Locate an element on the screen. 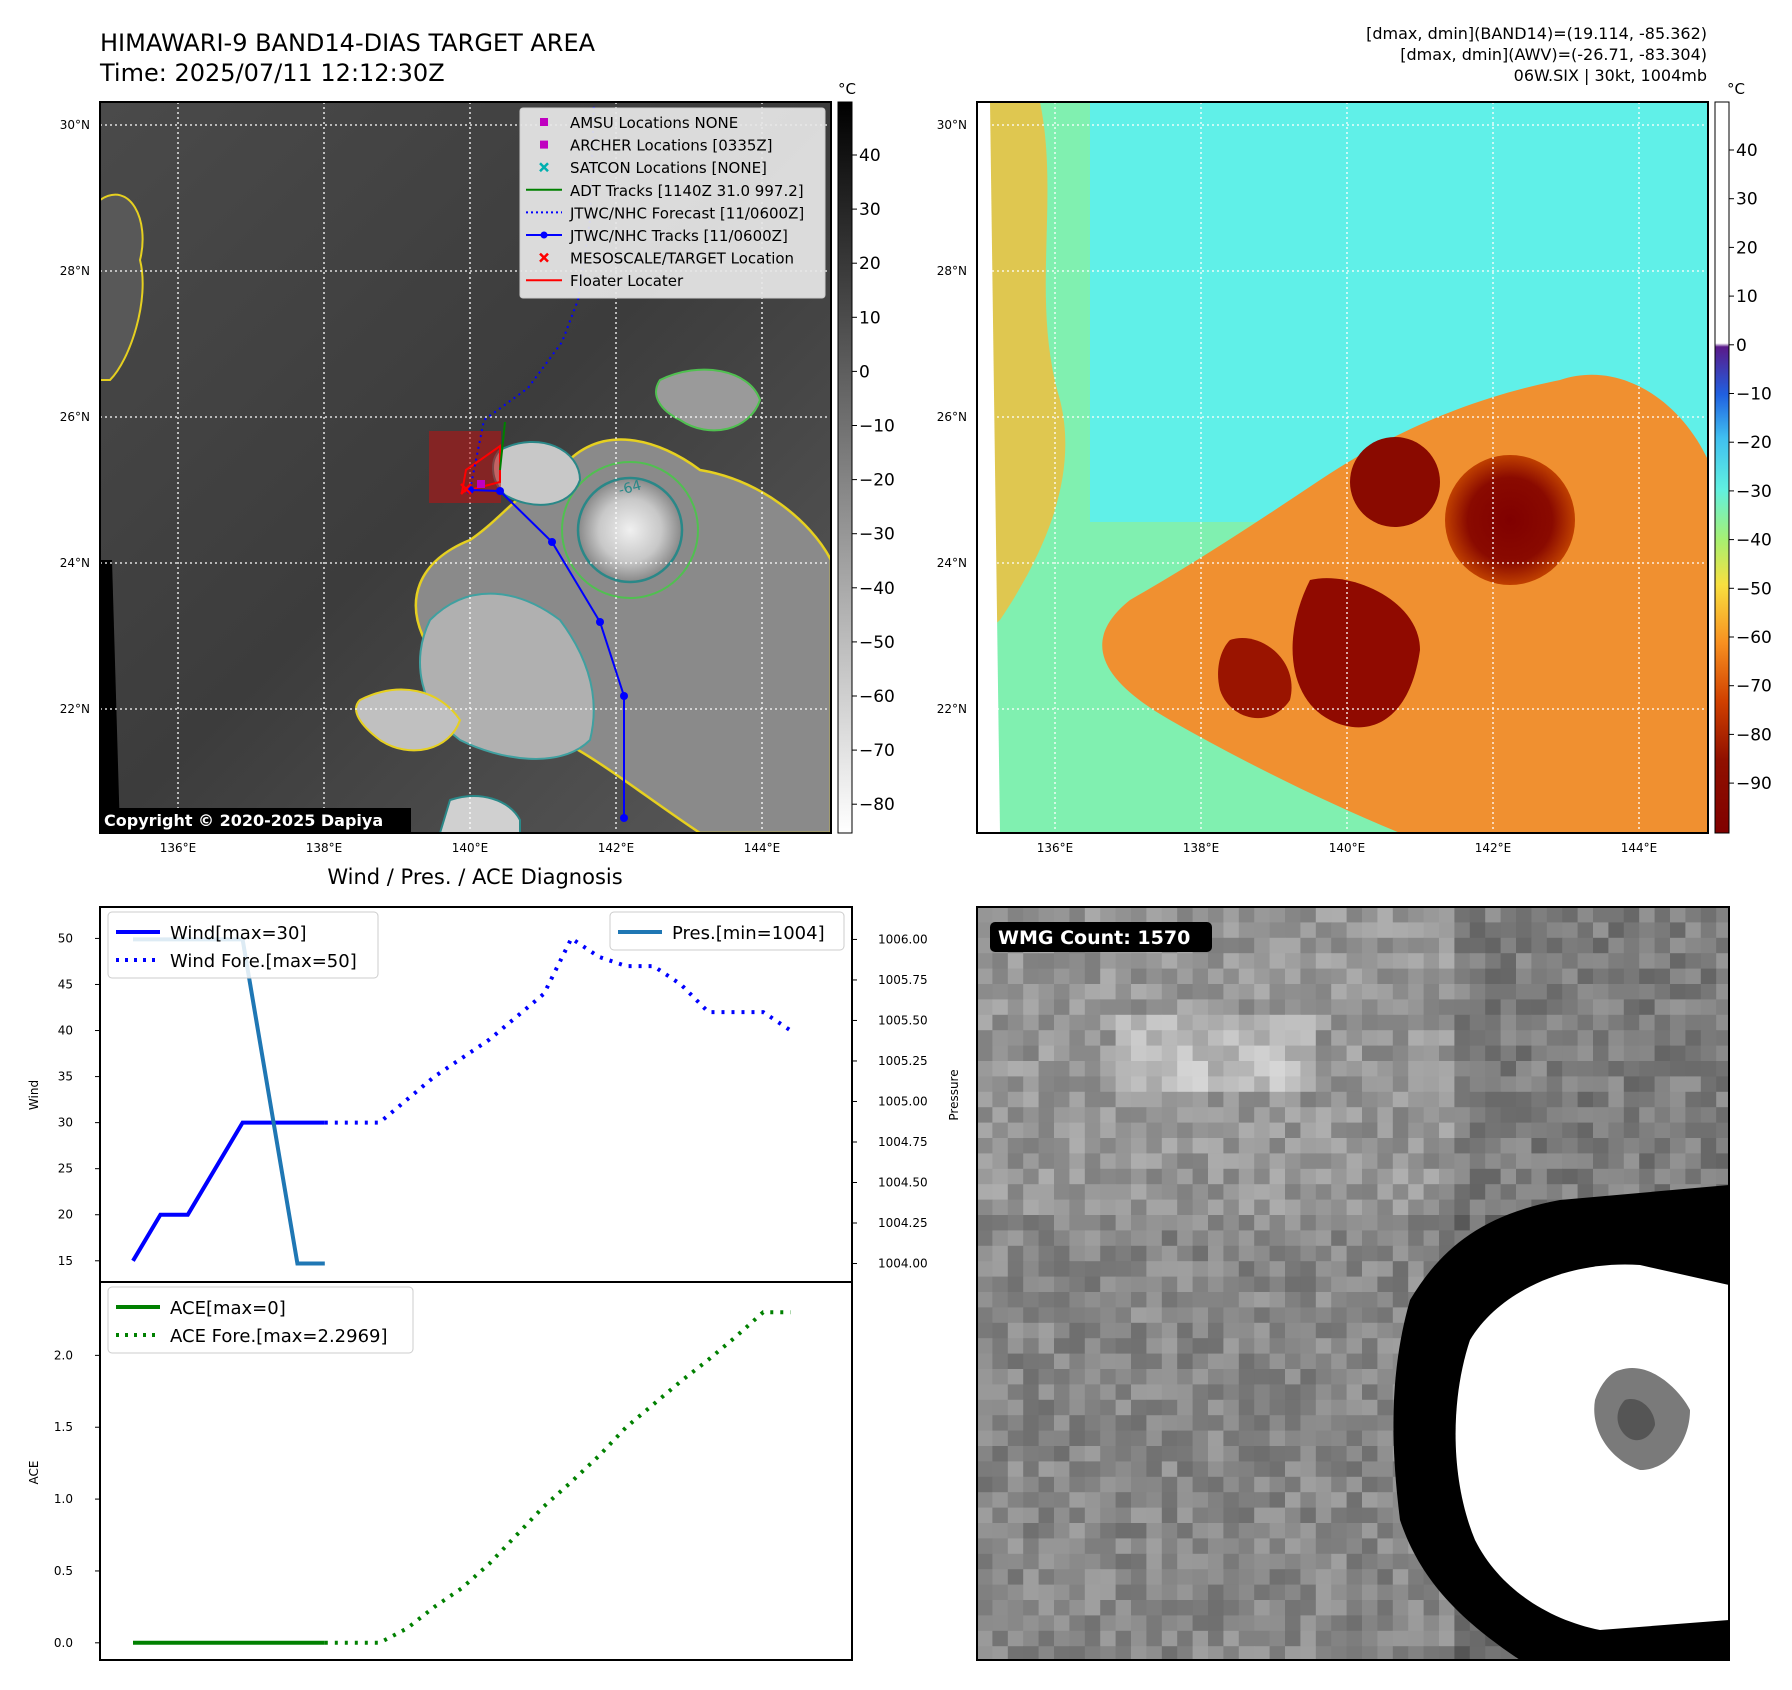  map1-lat-label: 28°N is located at coordinates (75, 271).